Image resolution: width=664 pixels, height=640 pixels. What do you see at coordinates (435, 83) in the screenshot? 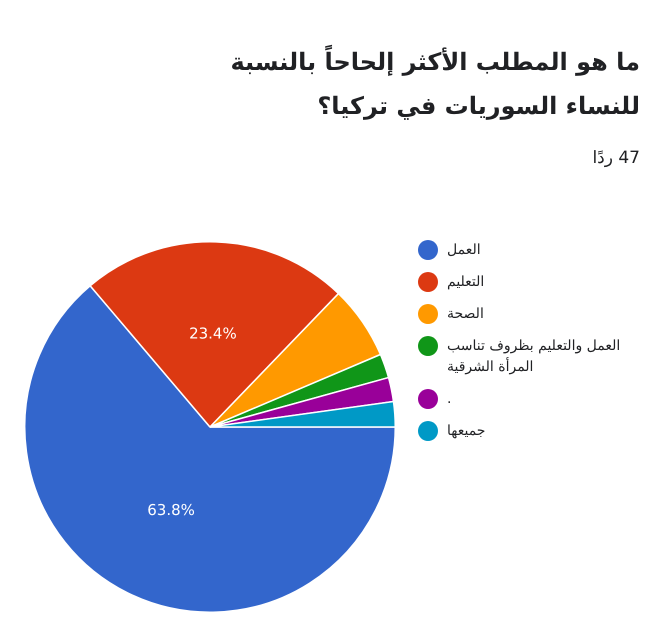
I see `chart-title: ما هو المطلب الأكثر إلحاحاً بالنسبة للنساء السوريات في تركيا؟` at bounding box center [435, 83].